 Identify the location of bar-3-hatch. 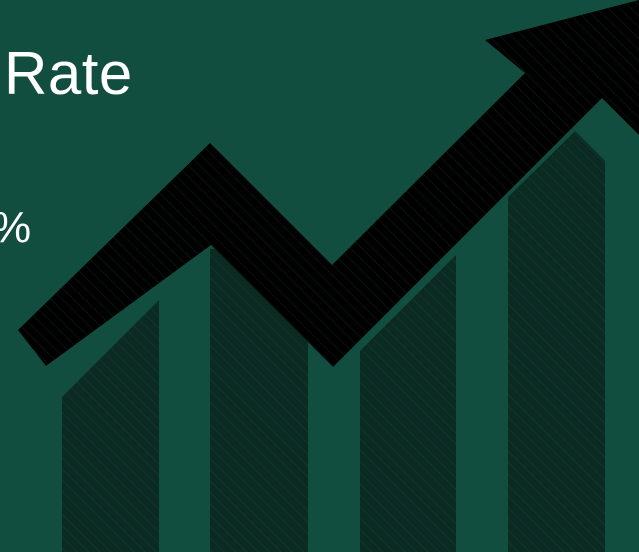
(408, 403).